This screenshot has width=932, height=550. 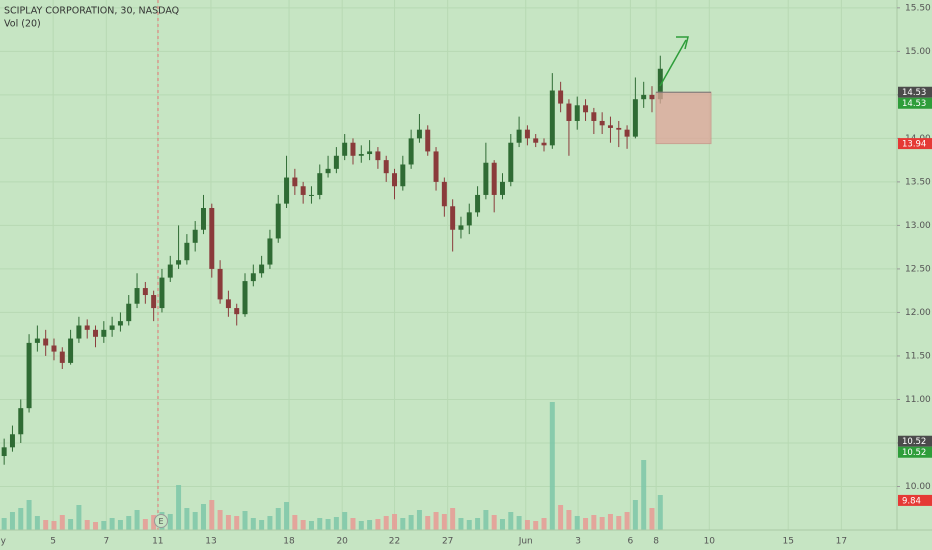 I want to click on x-tick-label: 20, so click(x=342, y=542).